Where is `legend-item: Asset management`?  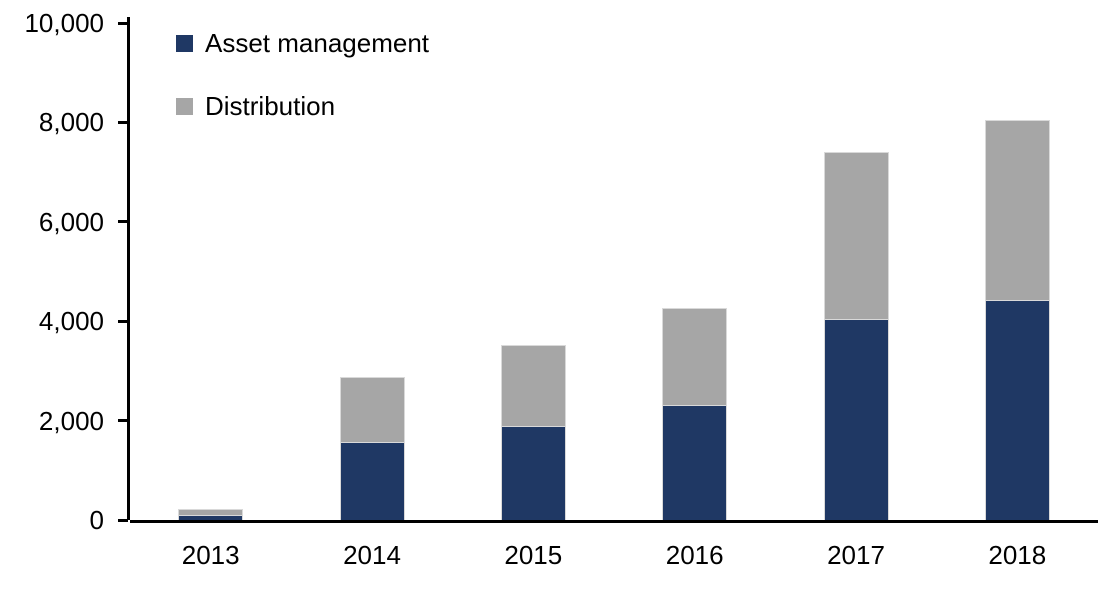
legend-item: Asset management is located at coordinates (303, 42).